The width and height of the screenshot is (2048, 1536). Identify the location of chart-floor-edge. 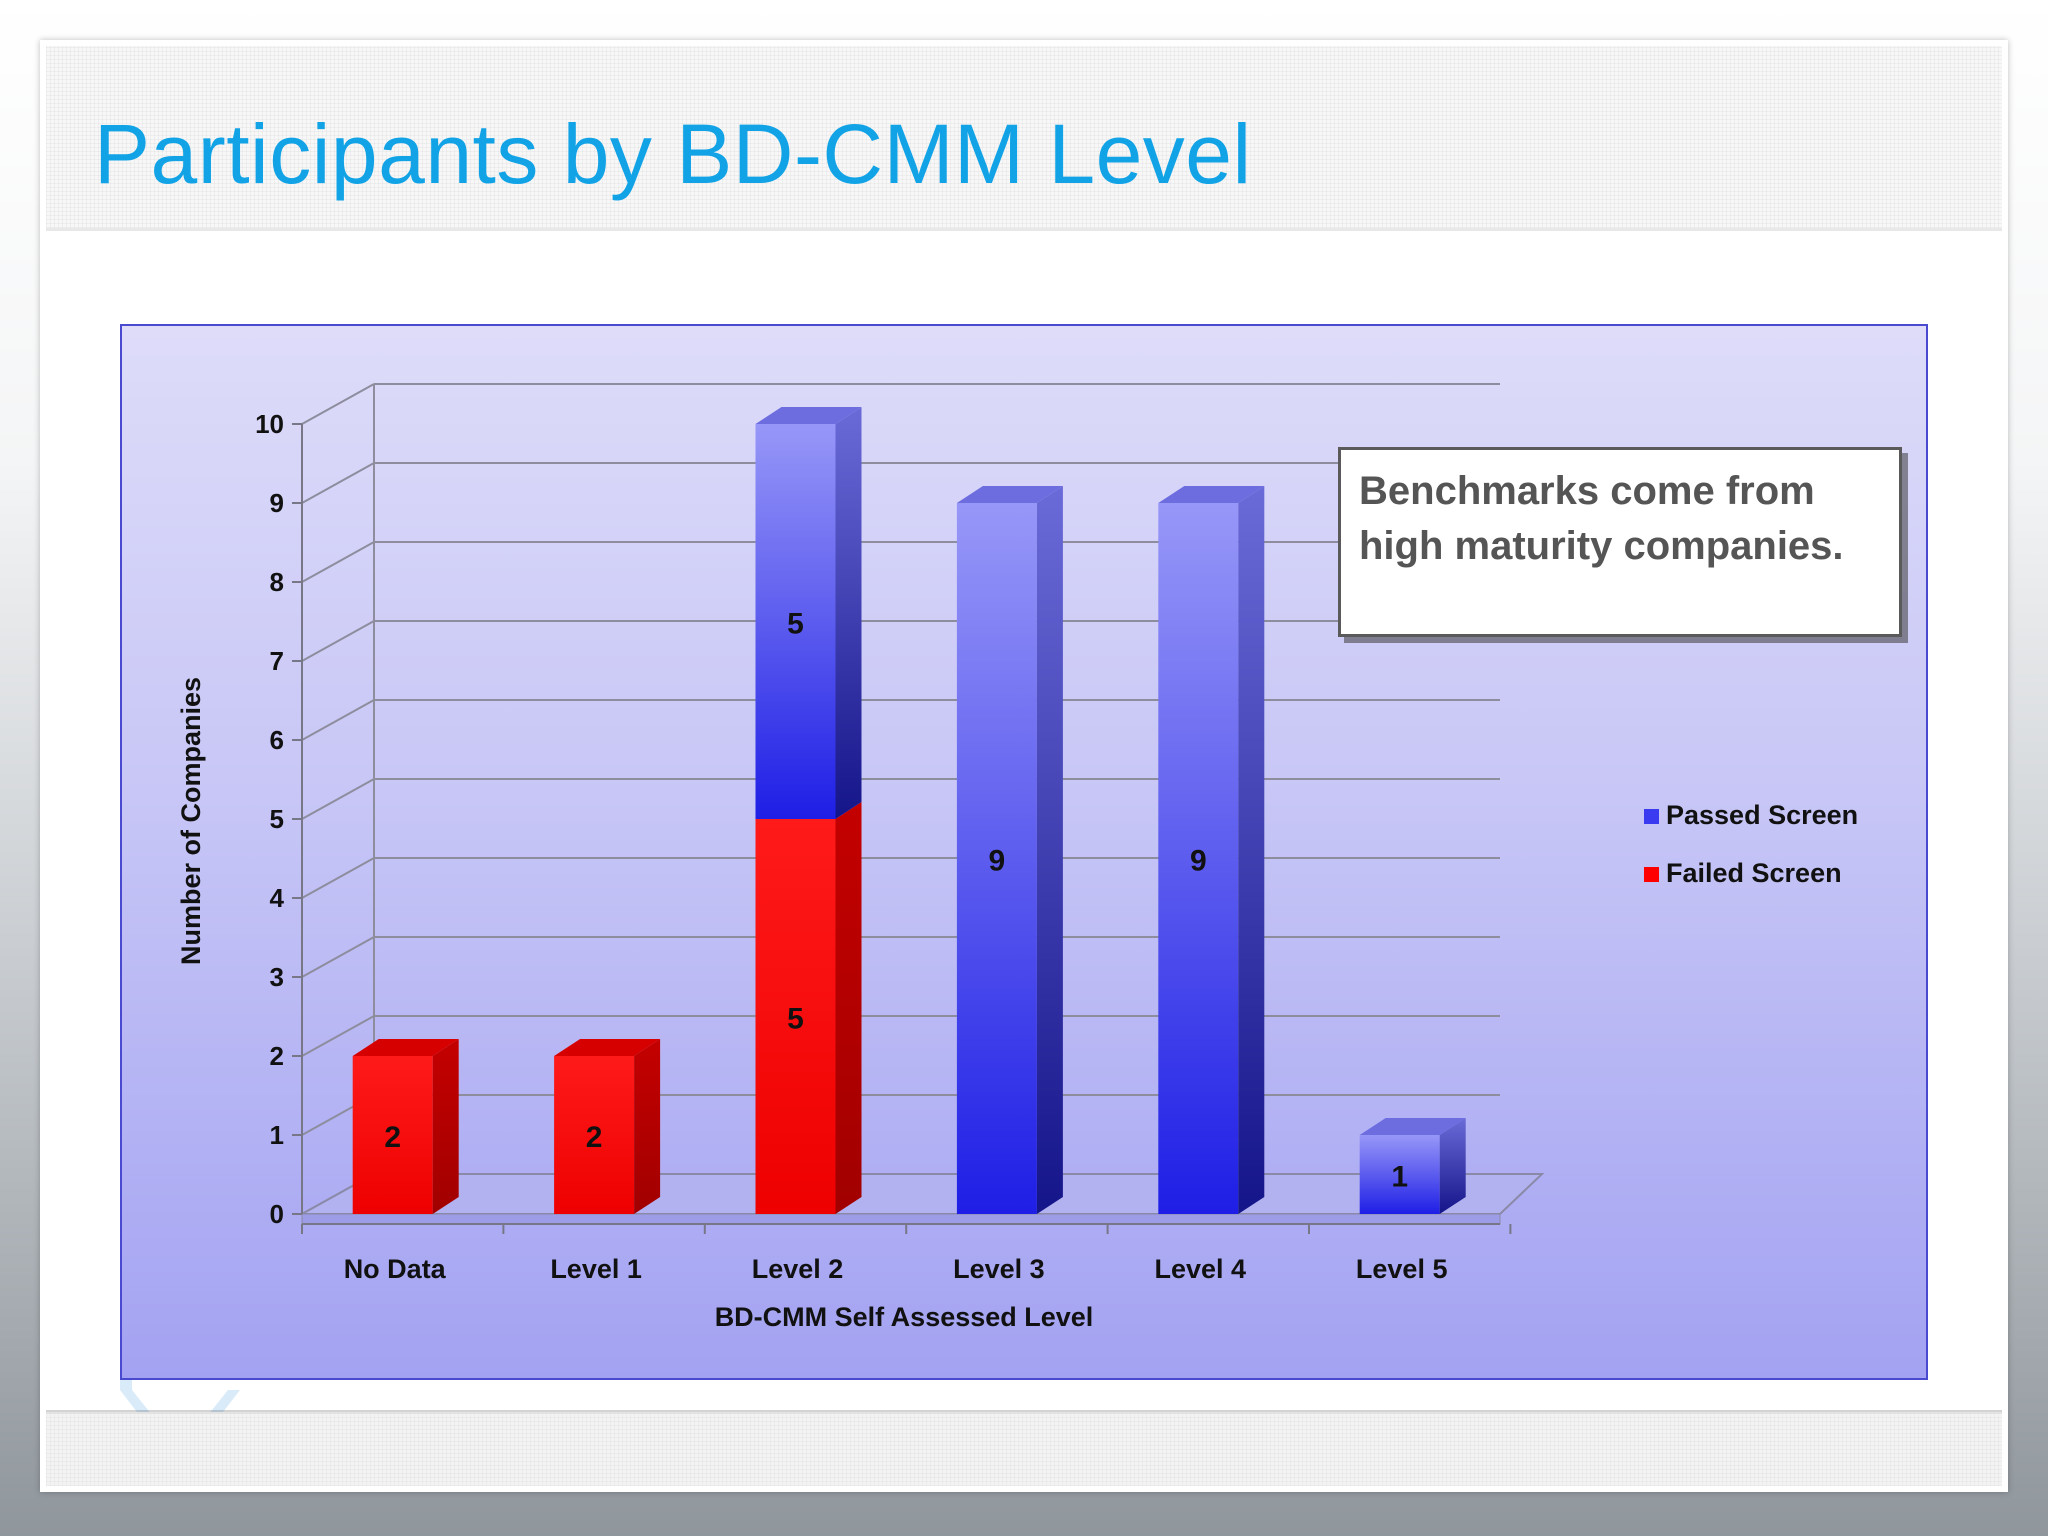
(901, 1219).